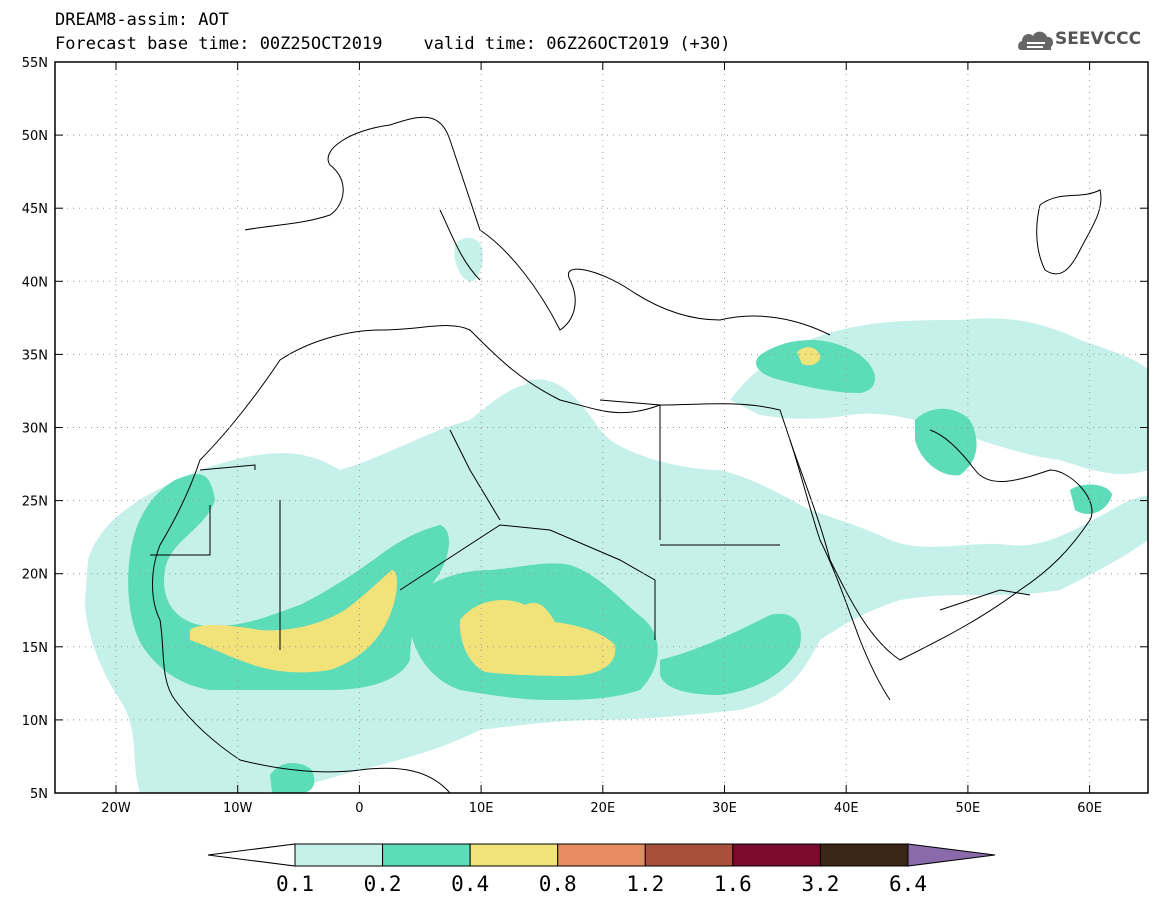 This screenshot has width=1165, height=905. What do you see at coordinates (724, 808) in the screenshot?
I see `lon-label: 30E` at bounding box center [724, 808].